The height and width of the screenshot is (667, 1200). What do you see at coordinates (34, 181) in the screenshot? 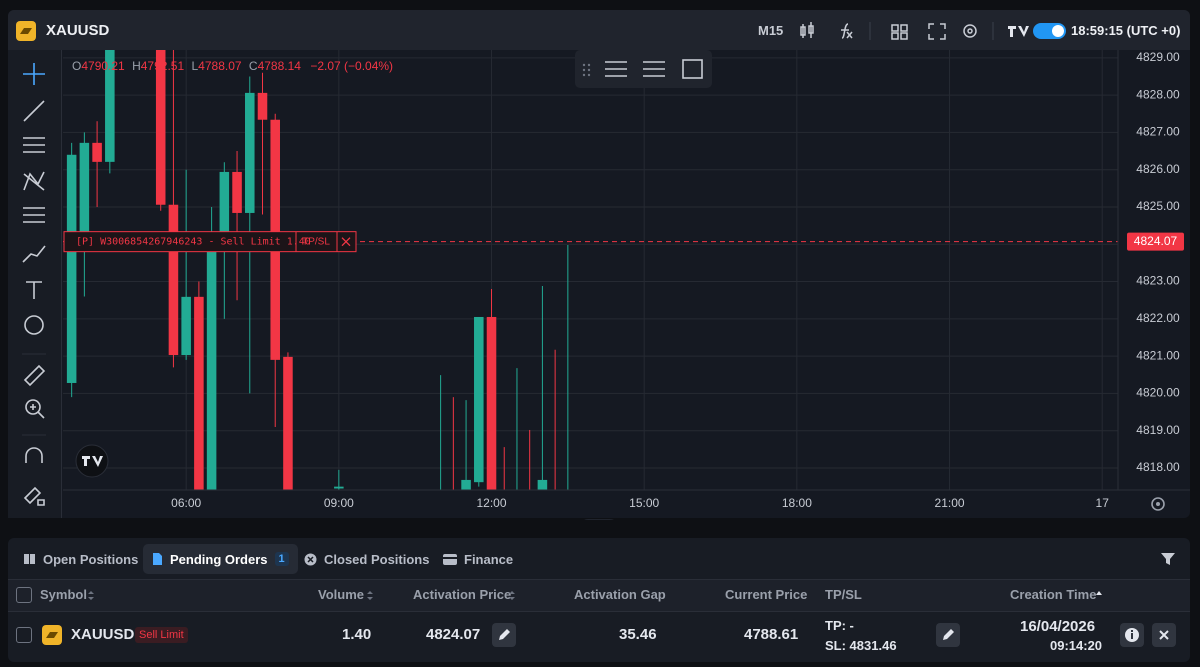
I see `pattern-tool` at bounding box center [34, 181].